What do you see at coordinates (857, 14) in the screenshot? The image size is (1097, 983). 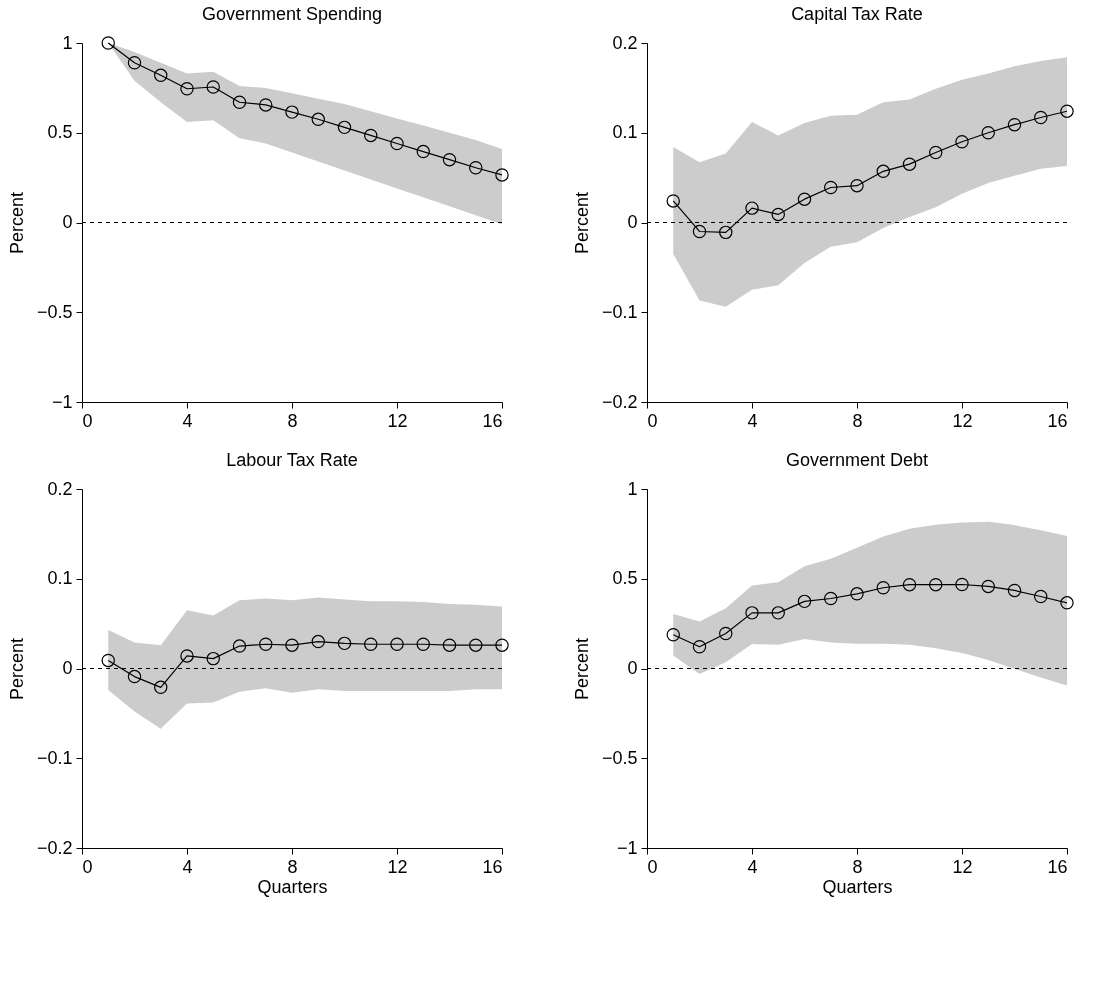 I see `chart-title: Capital Tax Rate` at bounding box center [857, 14].